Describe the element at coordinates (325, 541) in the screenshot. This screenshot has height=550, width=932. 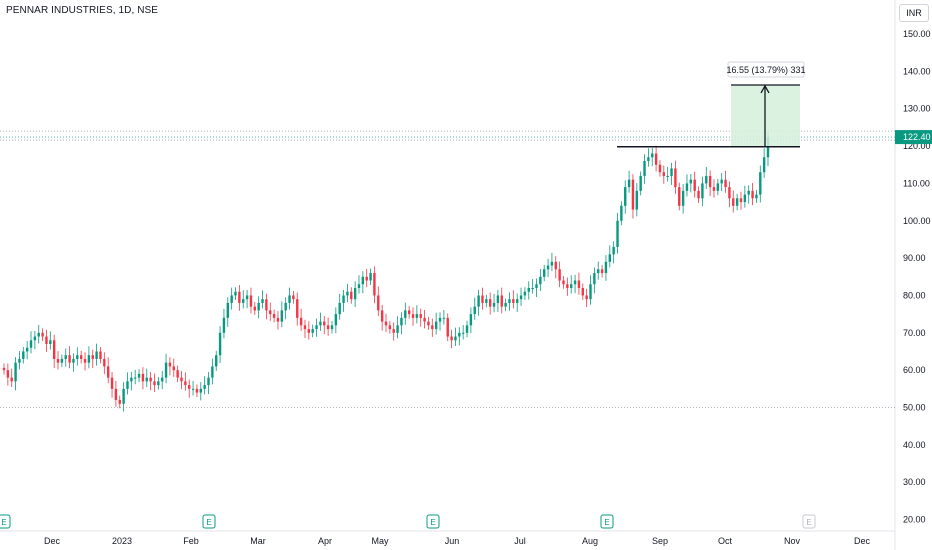
I see `x-tick-label: Apr` at that location.